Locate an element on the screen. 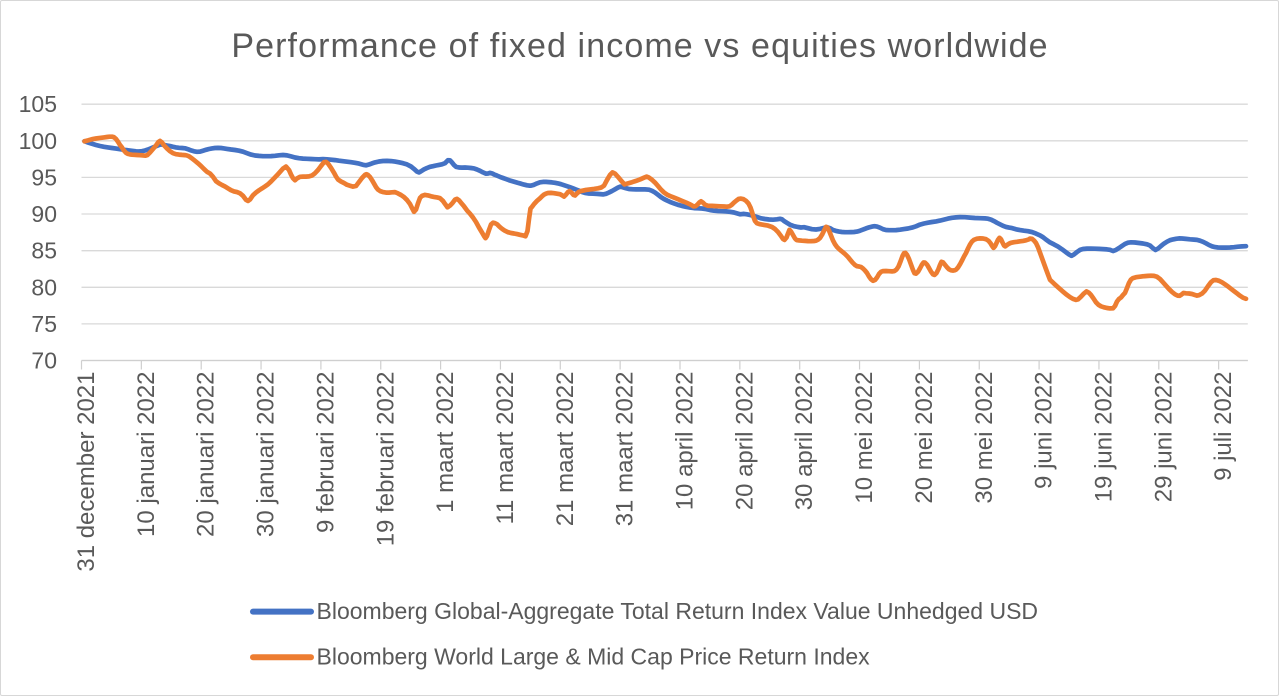  svg-text: 75 is located at coordinates (44, 323).